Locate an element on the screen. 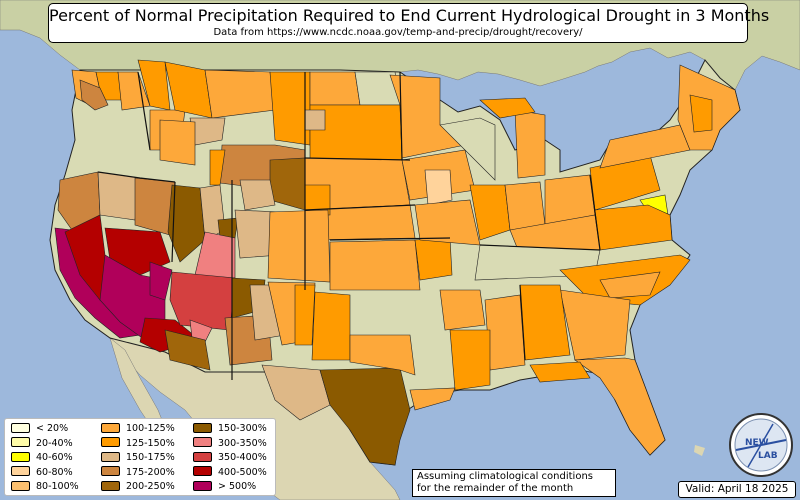  legend-label: 350-400% is located at coordinates (242, 457).